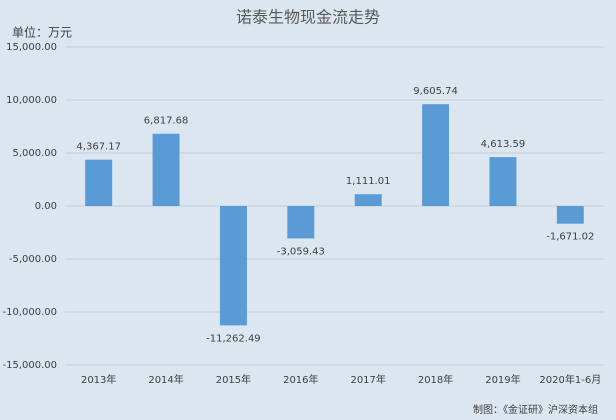  I want to click on x-tick-label: 2016年, so click(300, 379).